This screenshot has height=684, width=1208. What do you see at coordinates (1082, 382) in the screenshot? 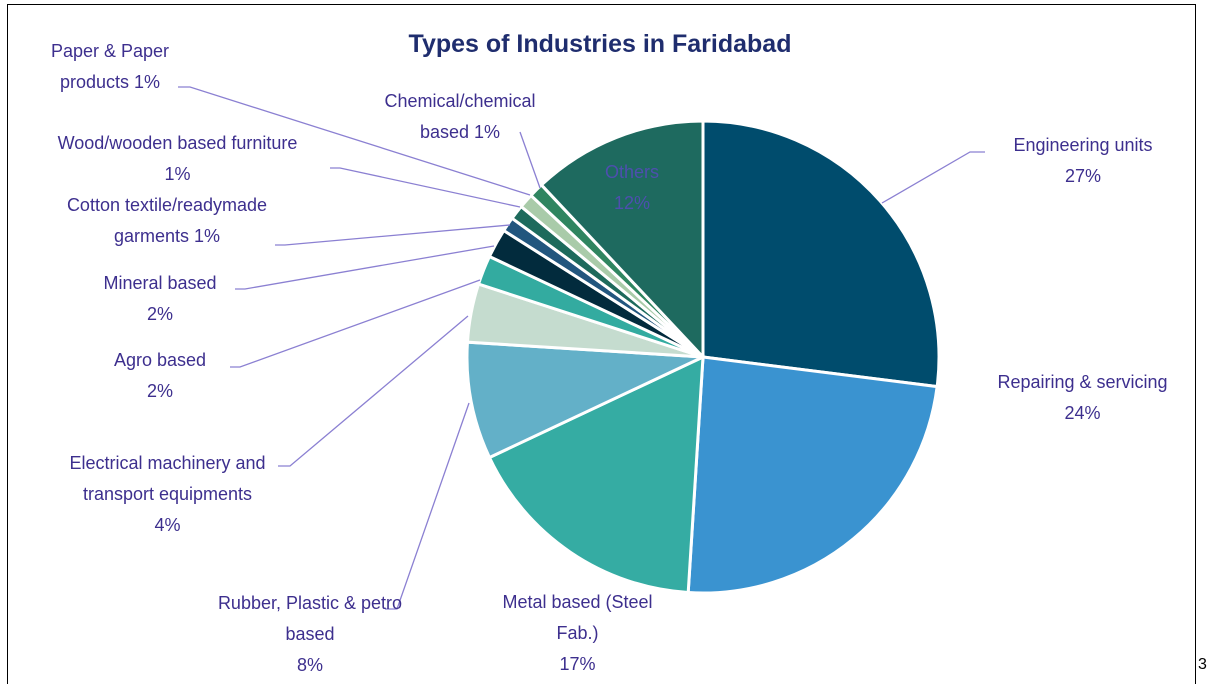
I see `category-name: Repairing & servicing` at bounding box center [1082, 382].